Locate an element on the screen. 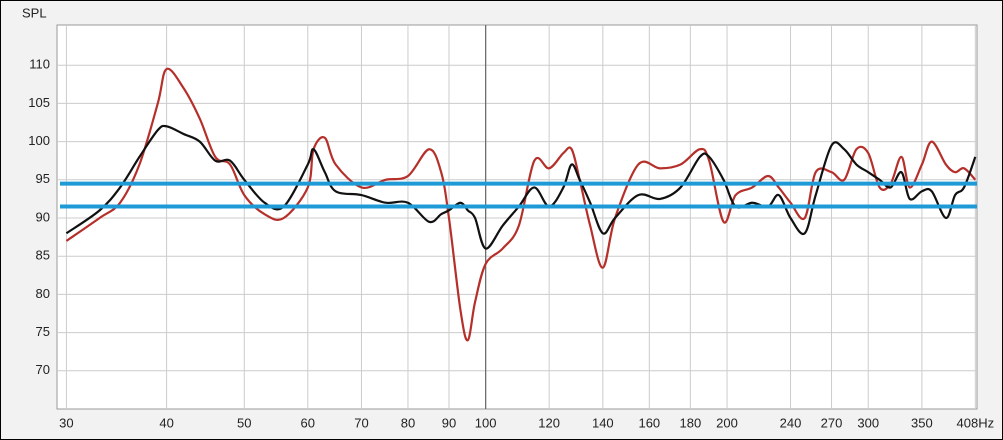 This screenshot has width=1003, height=440. x-tick-label: 30 is located at coordinates (66, 422).